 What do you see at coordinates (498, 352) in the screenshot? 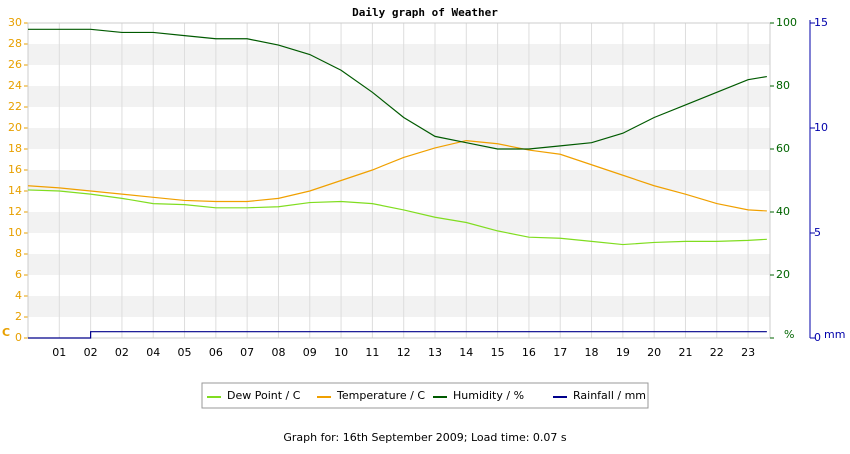
I see `x-tick-label: 15` at bounding box center [498, 352].